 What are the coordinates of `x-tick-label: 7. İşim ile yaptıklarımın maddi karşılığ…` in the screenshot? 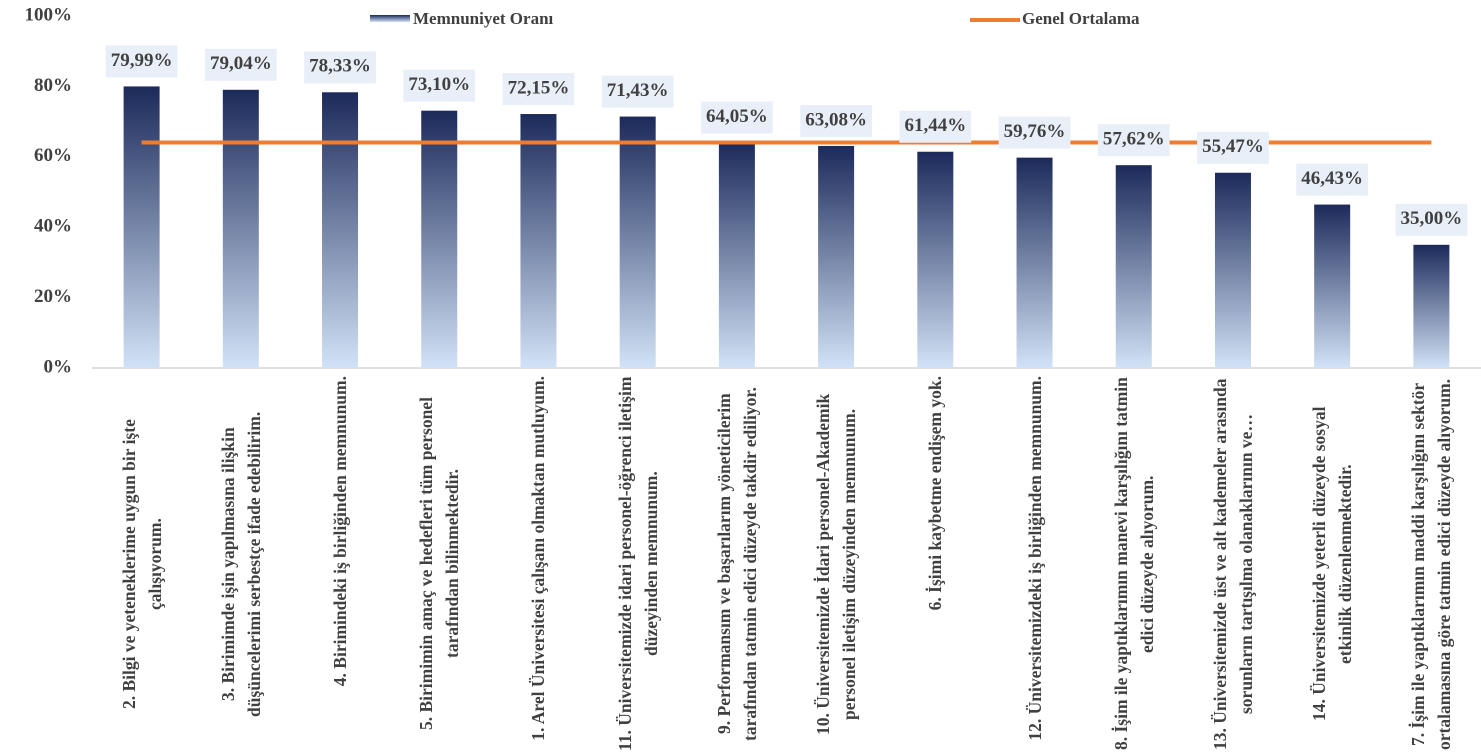 It's located at (1431, 564).